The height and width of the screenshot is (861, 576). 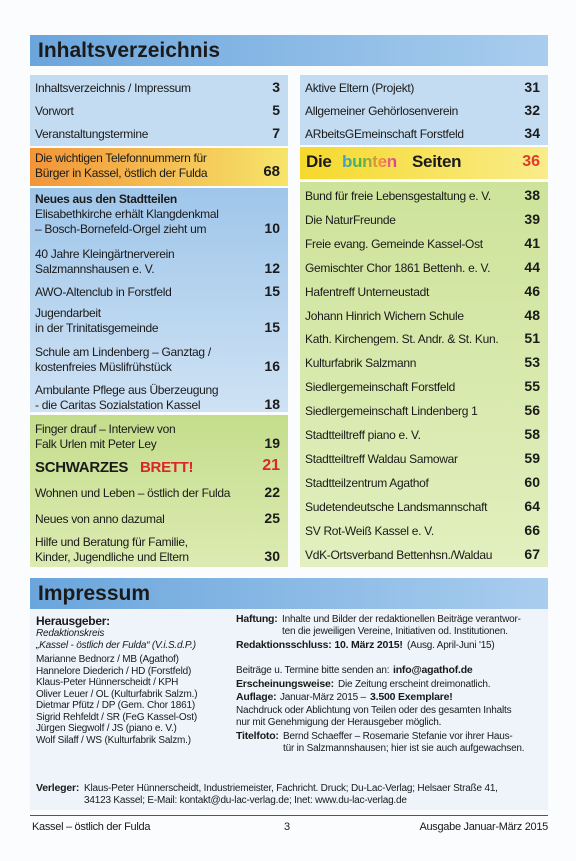 What do you see at coordinates (54, 111) in the screenshot?
I see `entry-title: Vorwort` at bounding box center [54, 111].